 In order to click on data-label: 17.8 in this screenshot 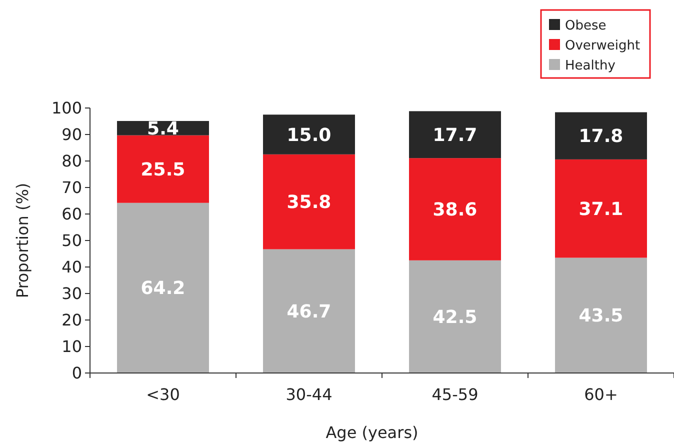, I will do `click(601, 137)`.